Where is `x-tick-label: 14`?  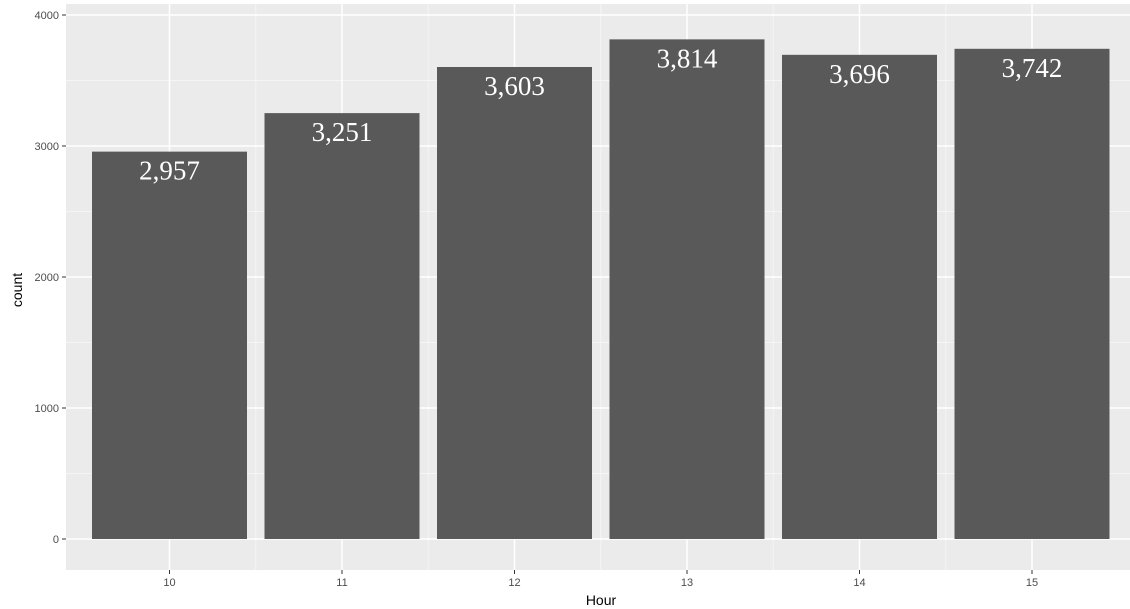 x-tick-label: 14 is located at coordinates (859, 583).